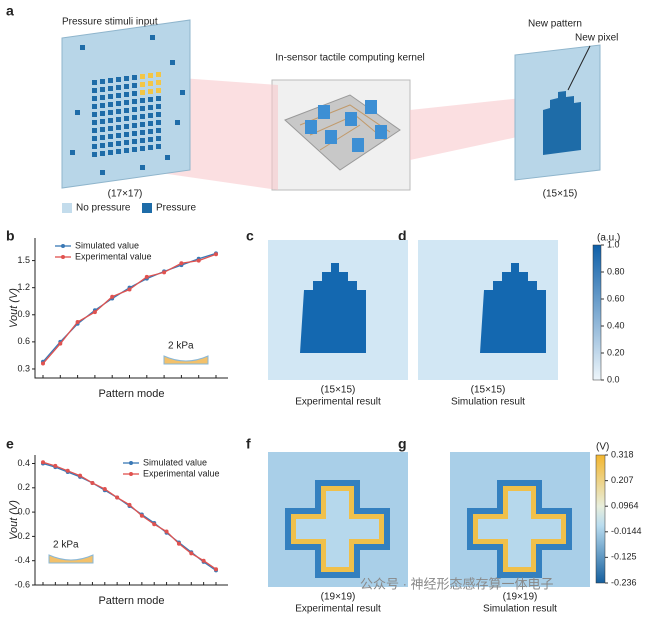 The width and height of the screenshot is (655, 627). I want to click on heatmap-shape, so click(333, 308).